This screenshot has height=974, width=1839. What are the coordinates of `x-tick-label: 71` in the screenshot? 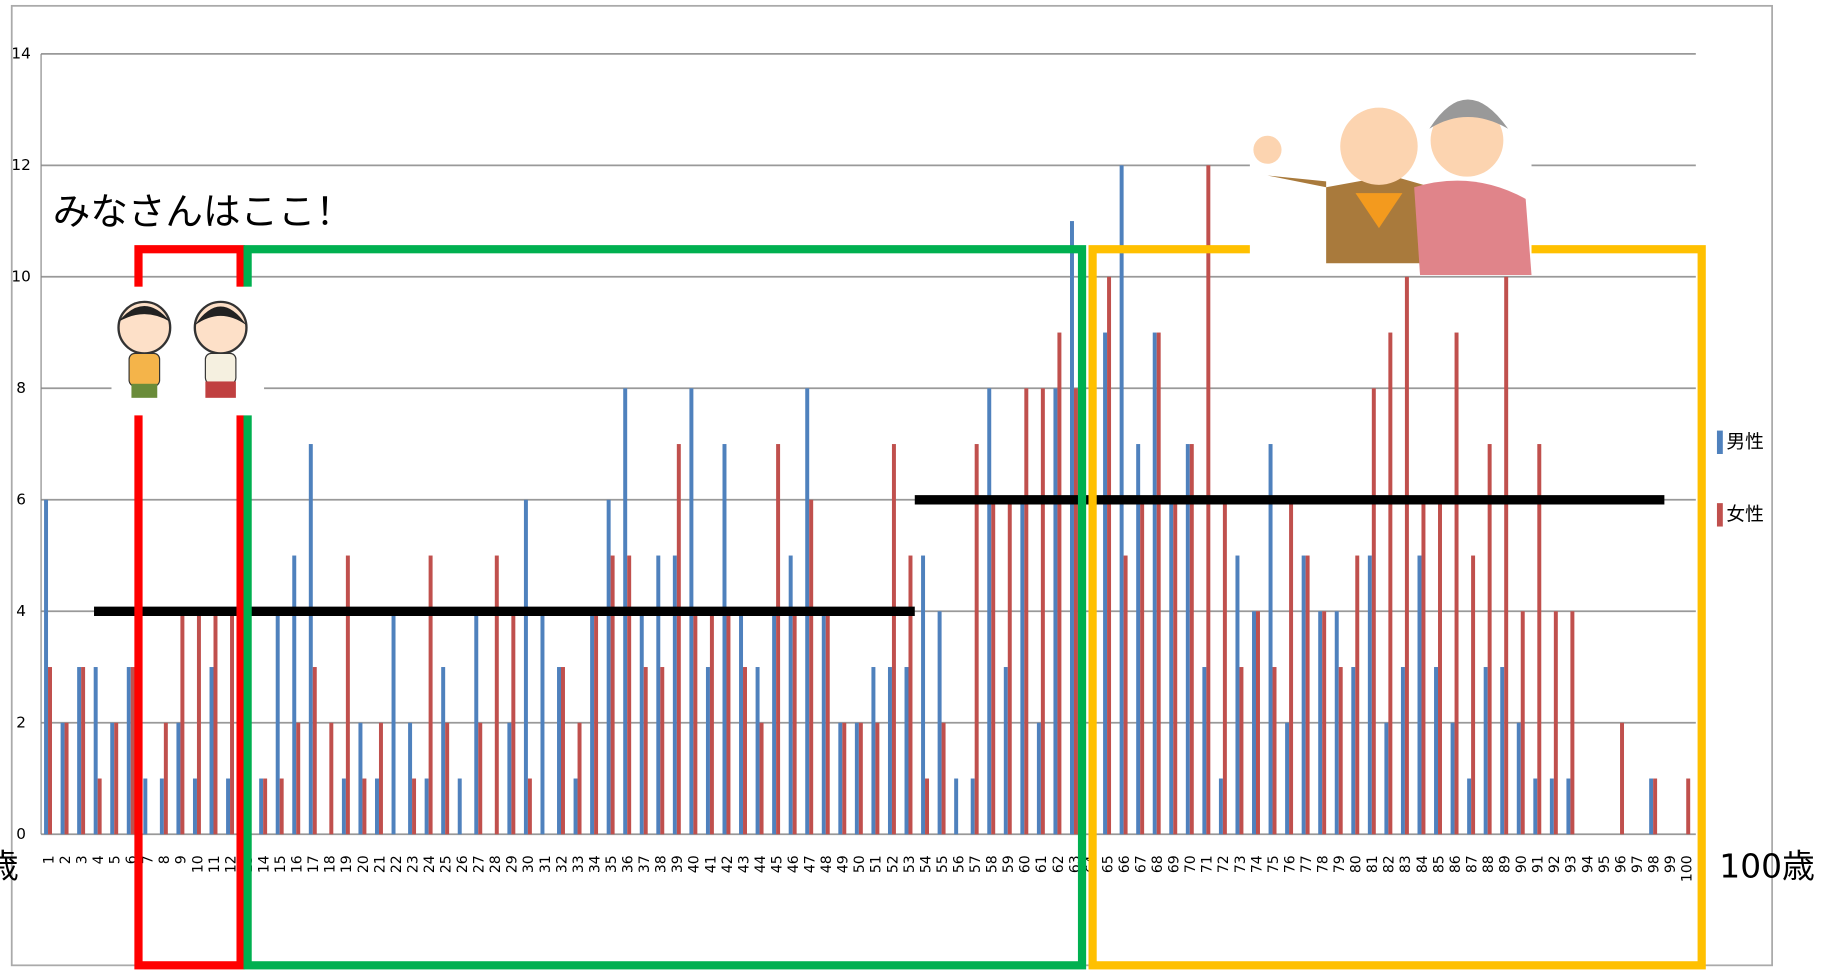 It's located at (1208, 864).